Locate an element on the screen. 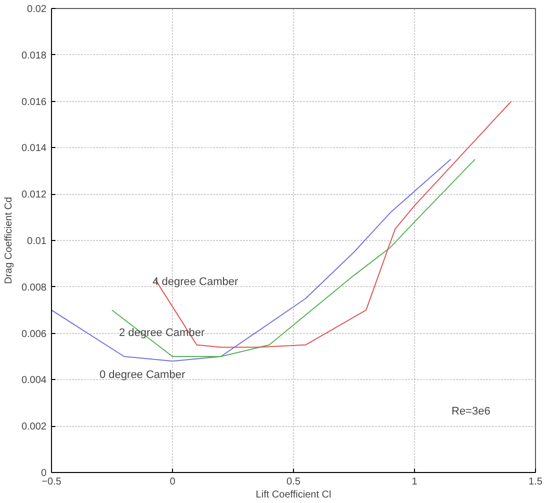 The image size is (550, 503). y-tick-label: 0.016 is located at coordinates (34, 102).